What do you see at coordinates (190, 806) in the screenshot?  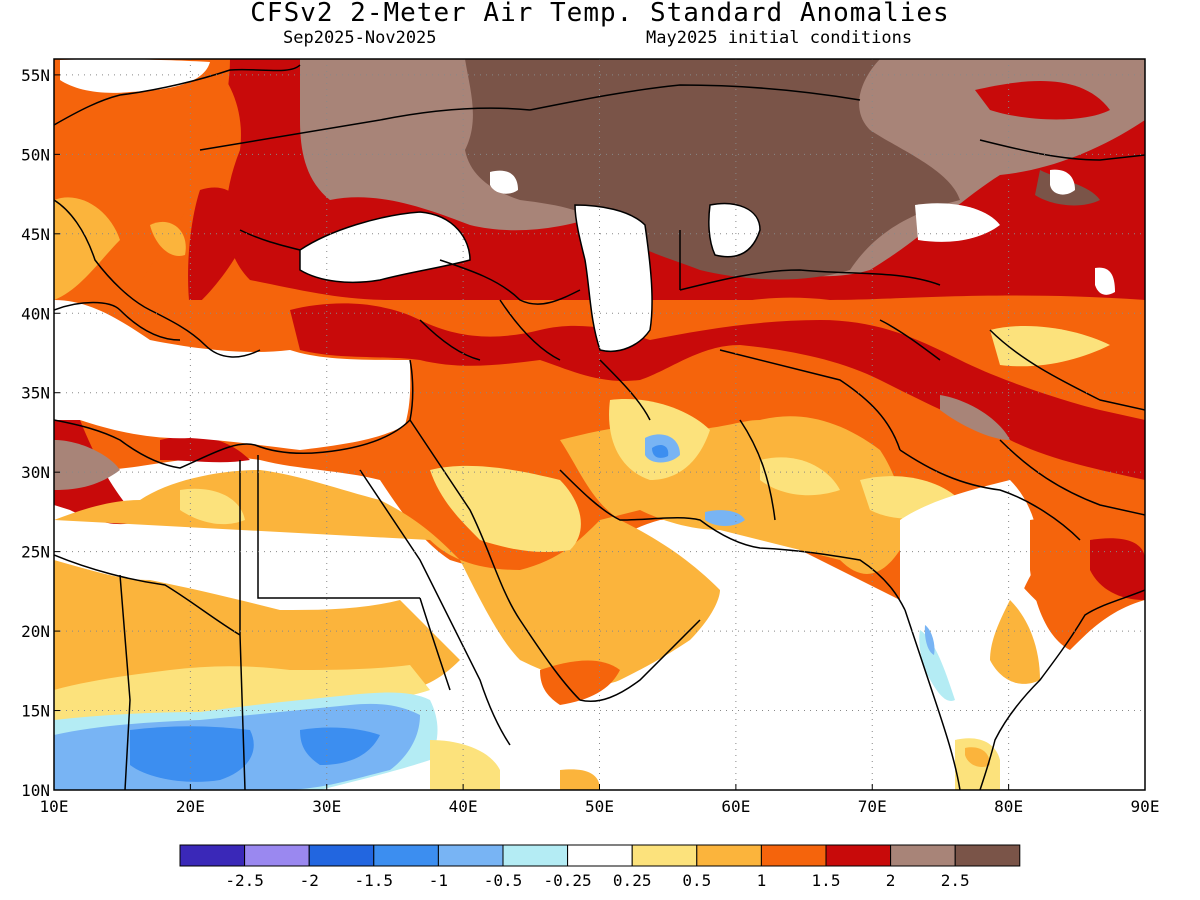 I see `lon-tick-label: 20E` at bounding box center [190, 806].